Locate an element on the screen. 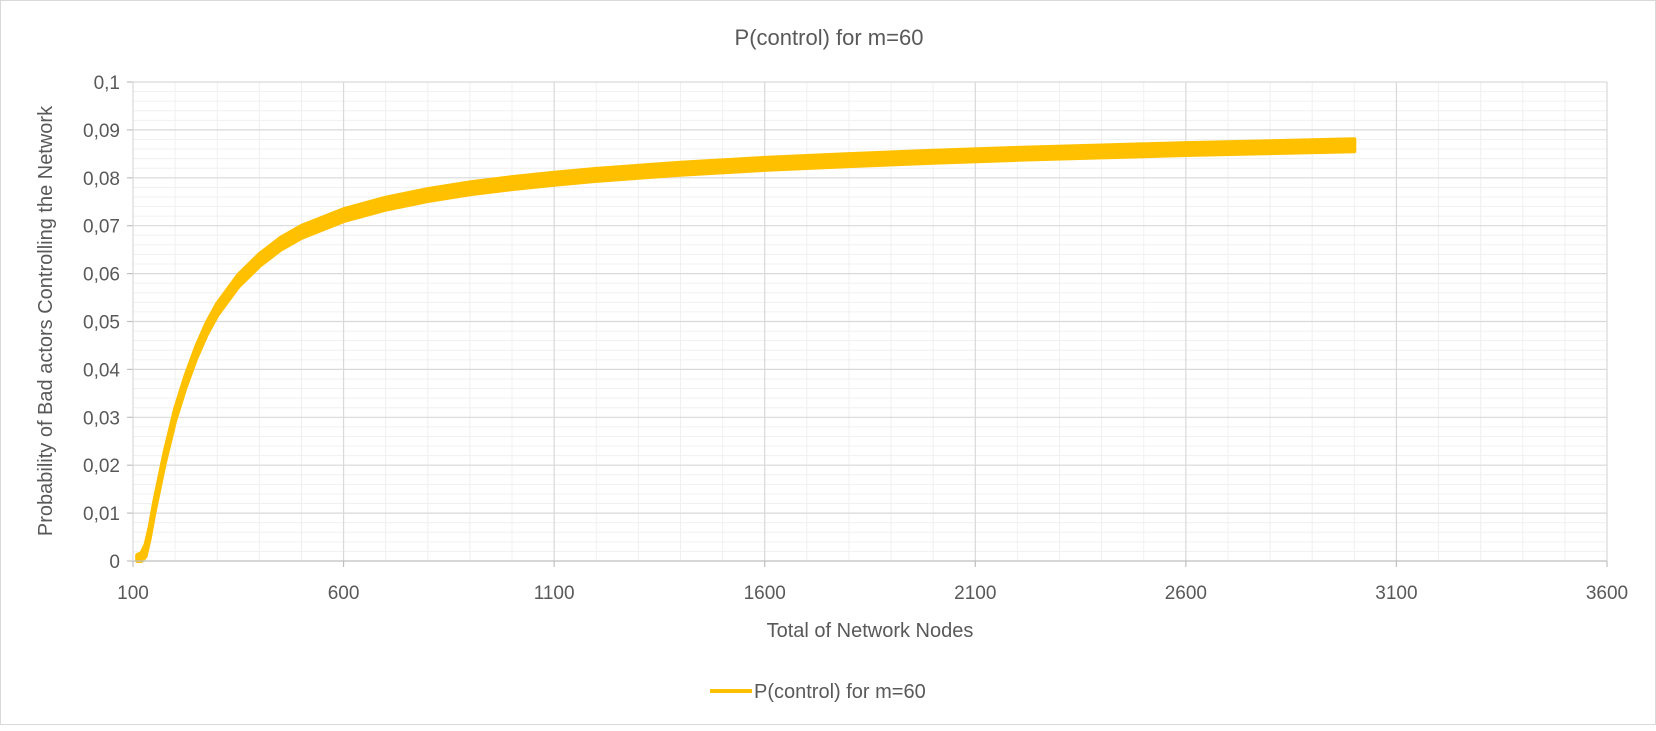  y-tick-label: 0,05 is located at coordinates (101, 323).